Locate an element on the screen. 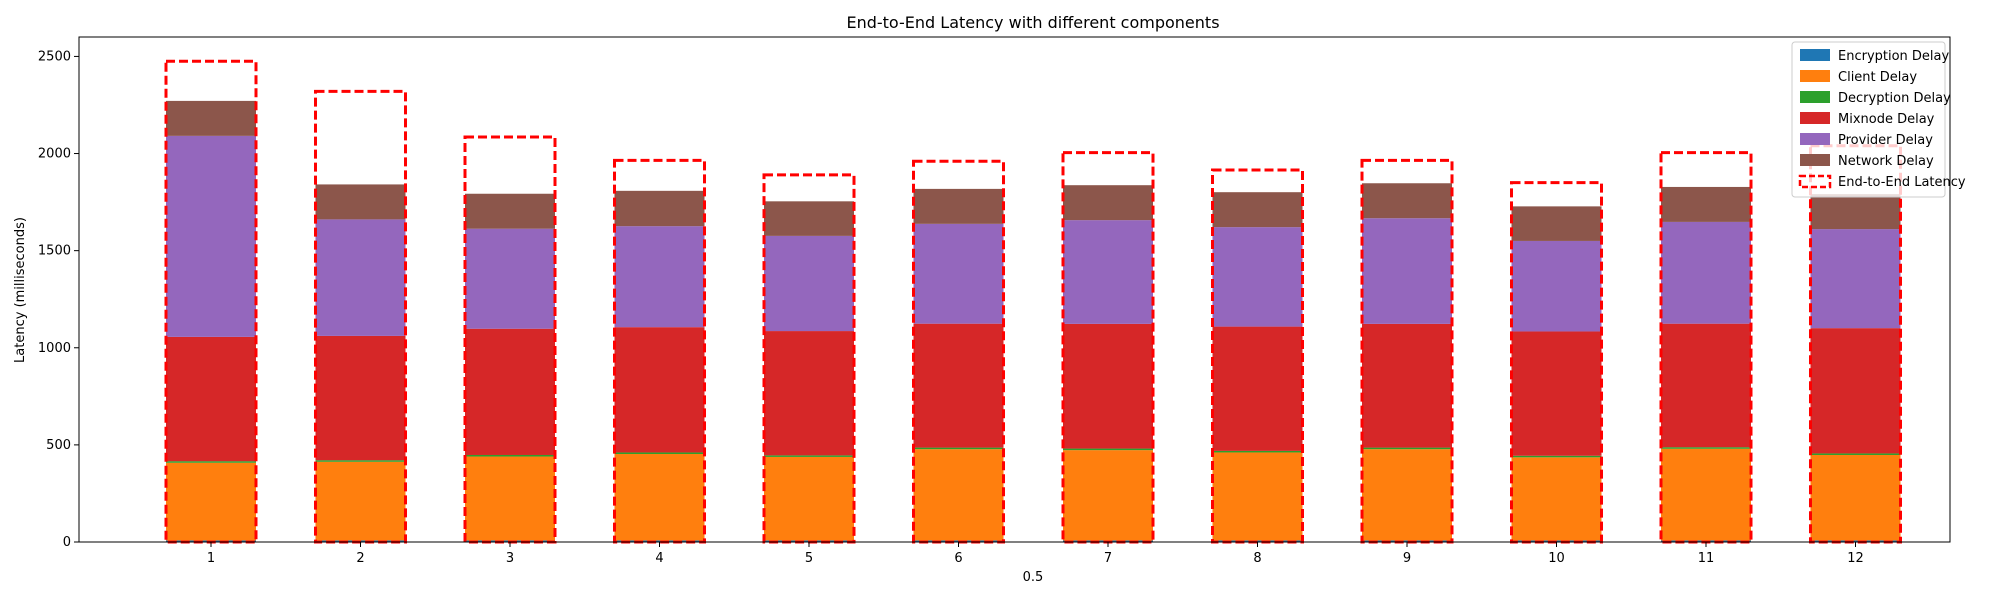 This screenshot has height=600, width=2000. x-tick-label: 11 is located at coordinates (1706, 558).